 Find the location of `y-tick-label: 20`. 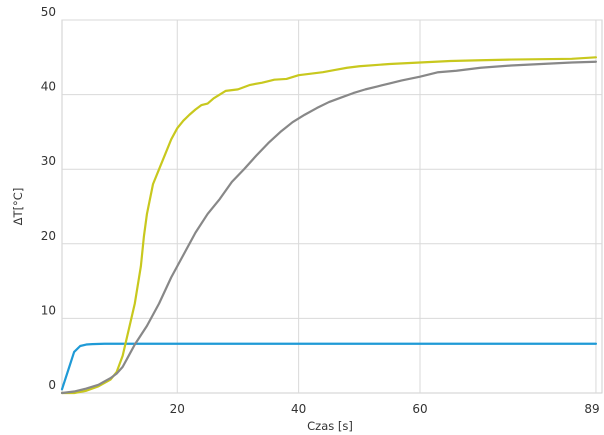

y-tick-label: 20 is located at coordinates (48, 236).